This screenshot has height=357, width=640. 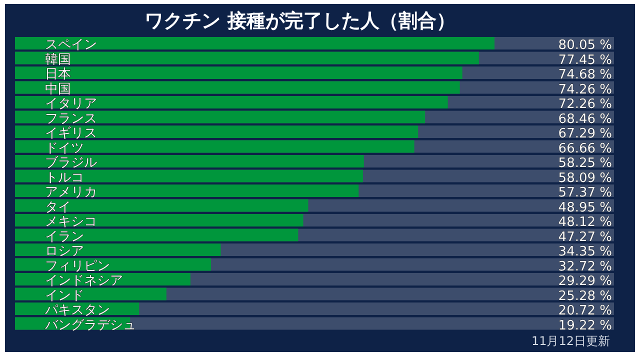 I want to click on y-tick-label: トルコ, so click(x=64, y=178).